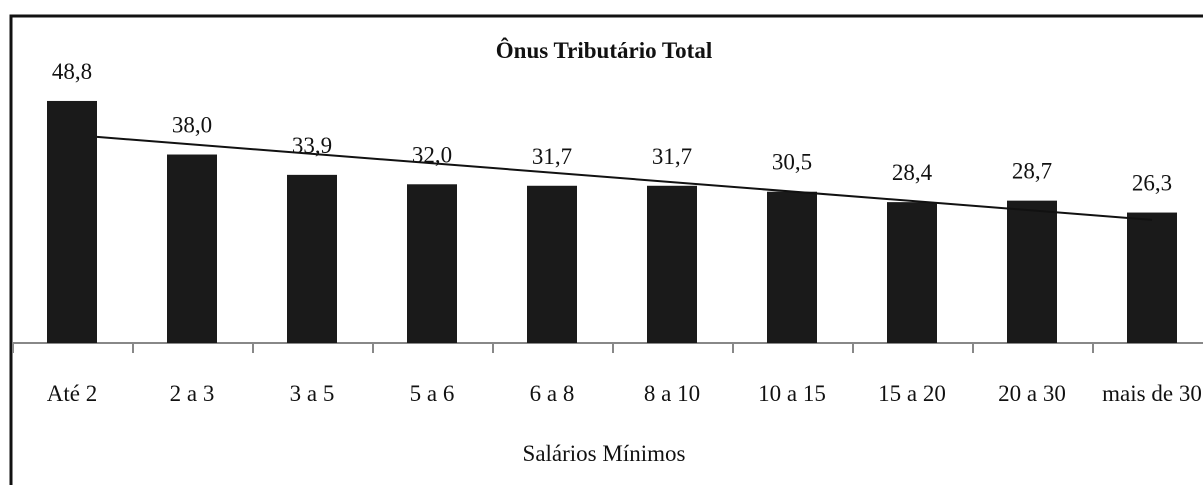 The width and height of the screenshot is (1203, 485). I want to click on x-tick-label: 15 a 20, so click(912, 393).